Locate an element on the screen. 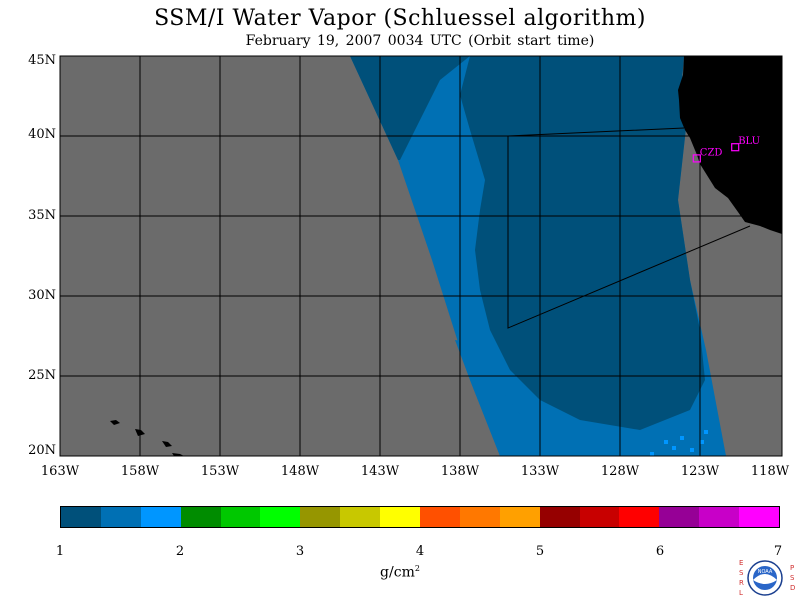 The width and height of the screenshot is (800, 600). station-blu: BLU is located at coordinates (745, 144).